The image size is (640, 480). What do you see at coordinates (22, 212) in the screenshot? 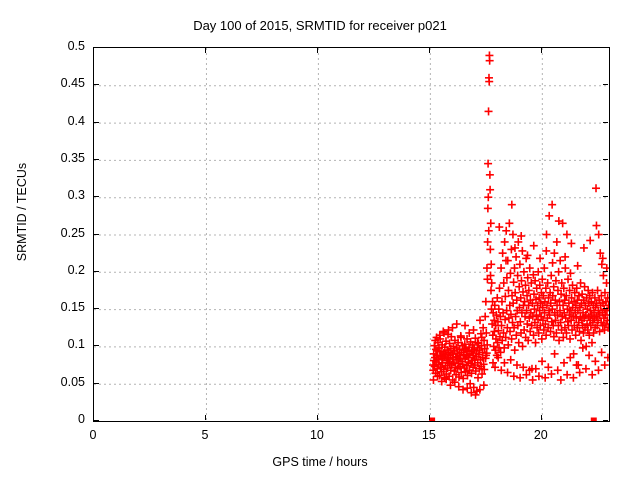
I see `y-axis-label: SRMTID / TECUs` at bounding box center [22, 212].